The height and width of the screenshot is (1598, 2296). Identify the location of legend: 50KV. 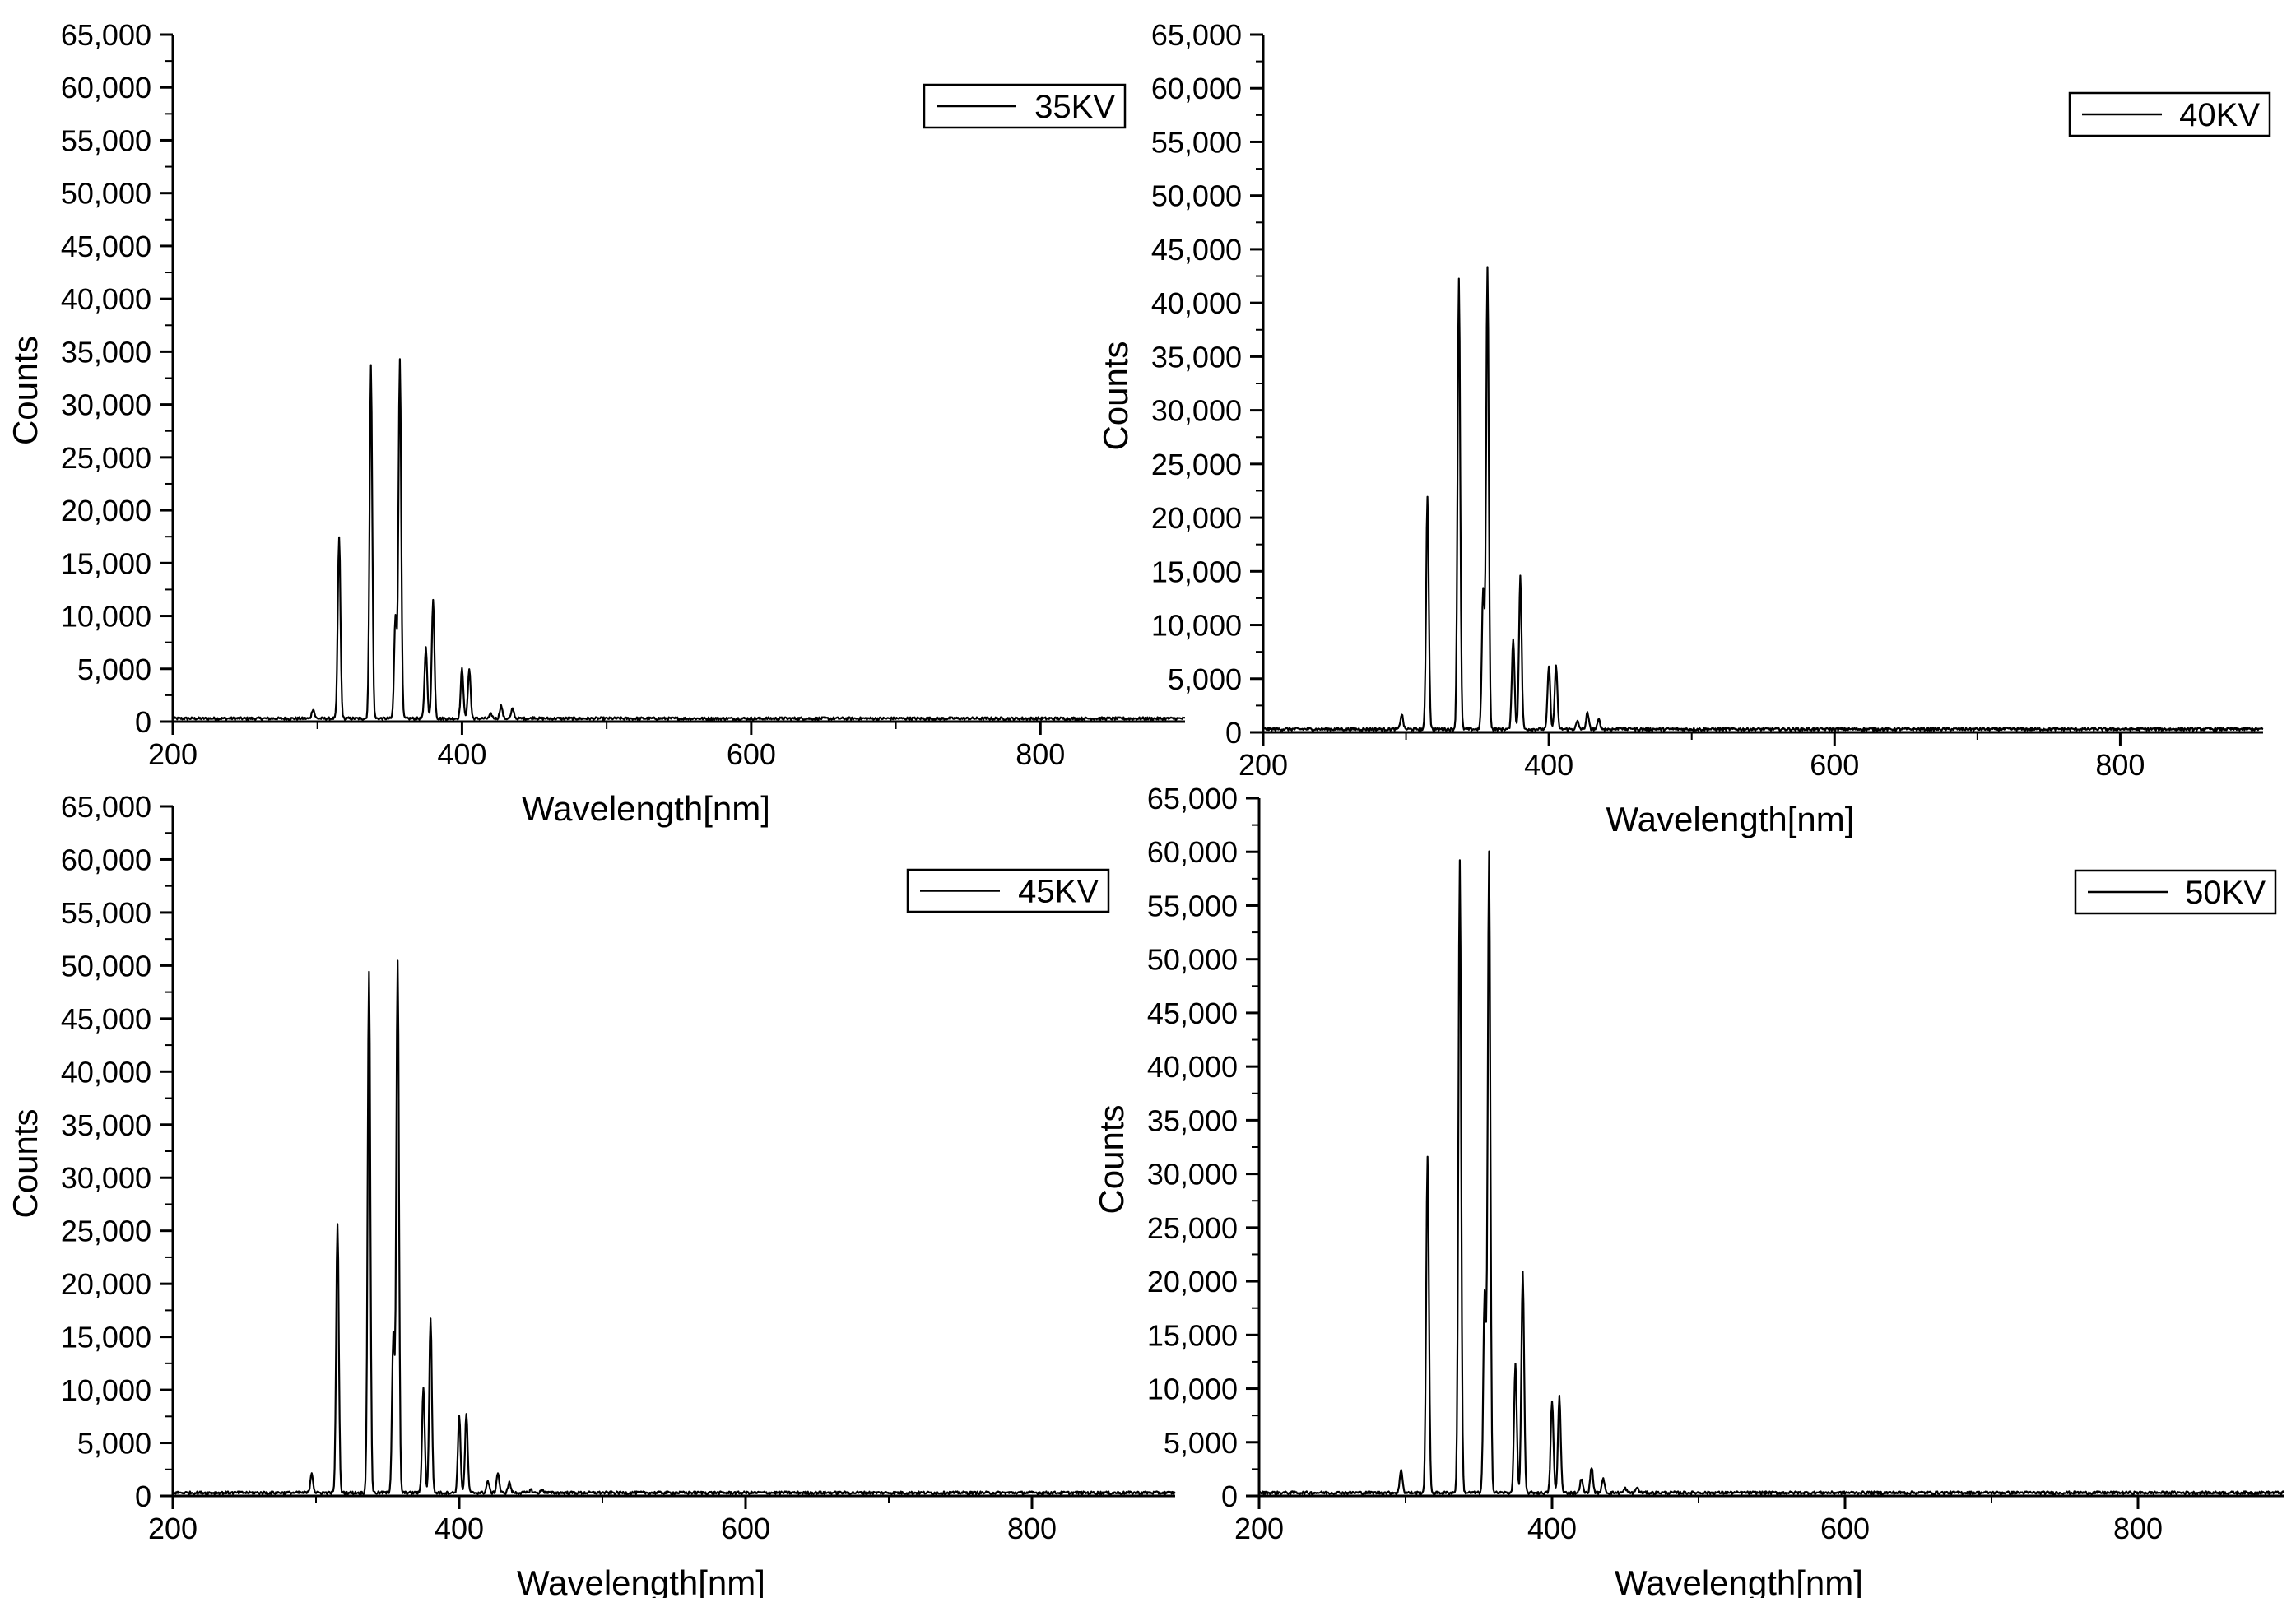
(2175, 892).